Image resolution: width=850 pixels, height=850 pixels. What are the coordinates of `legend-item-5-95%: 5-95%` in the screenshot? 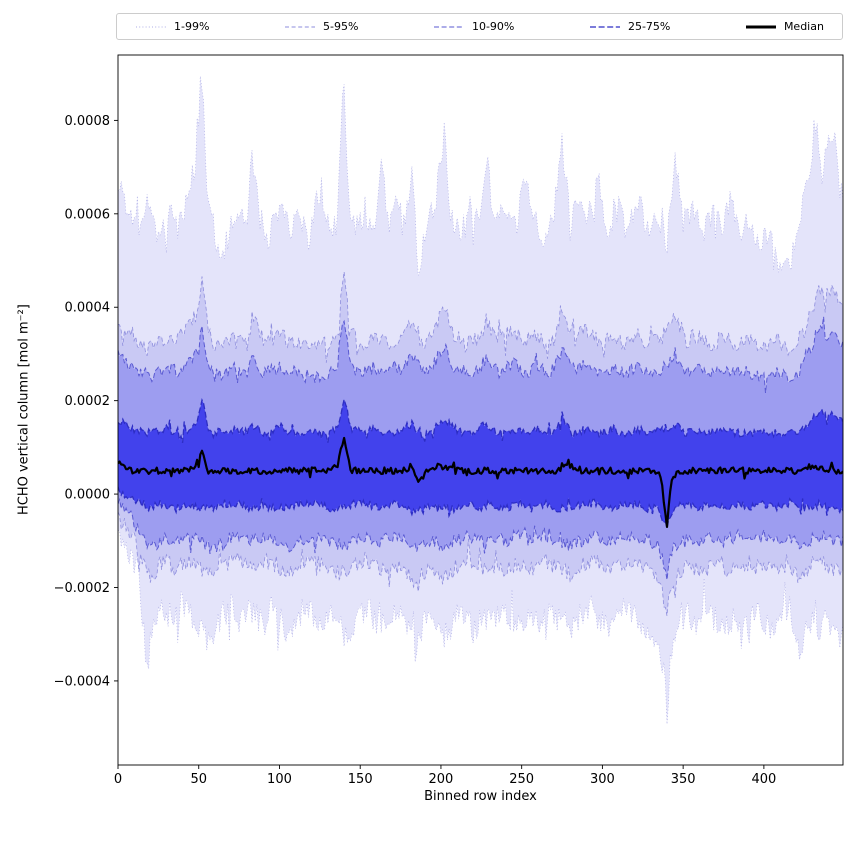 It's located at (321, 26).